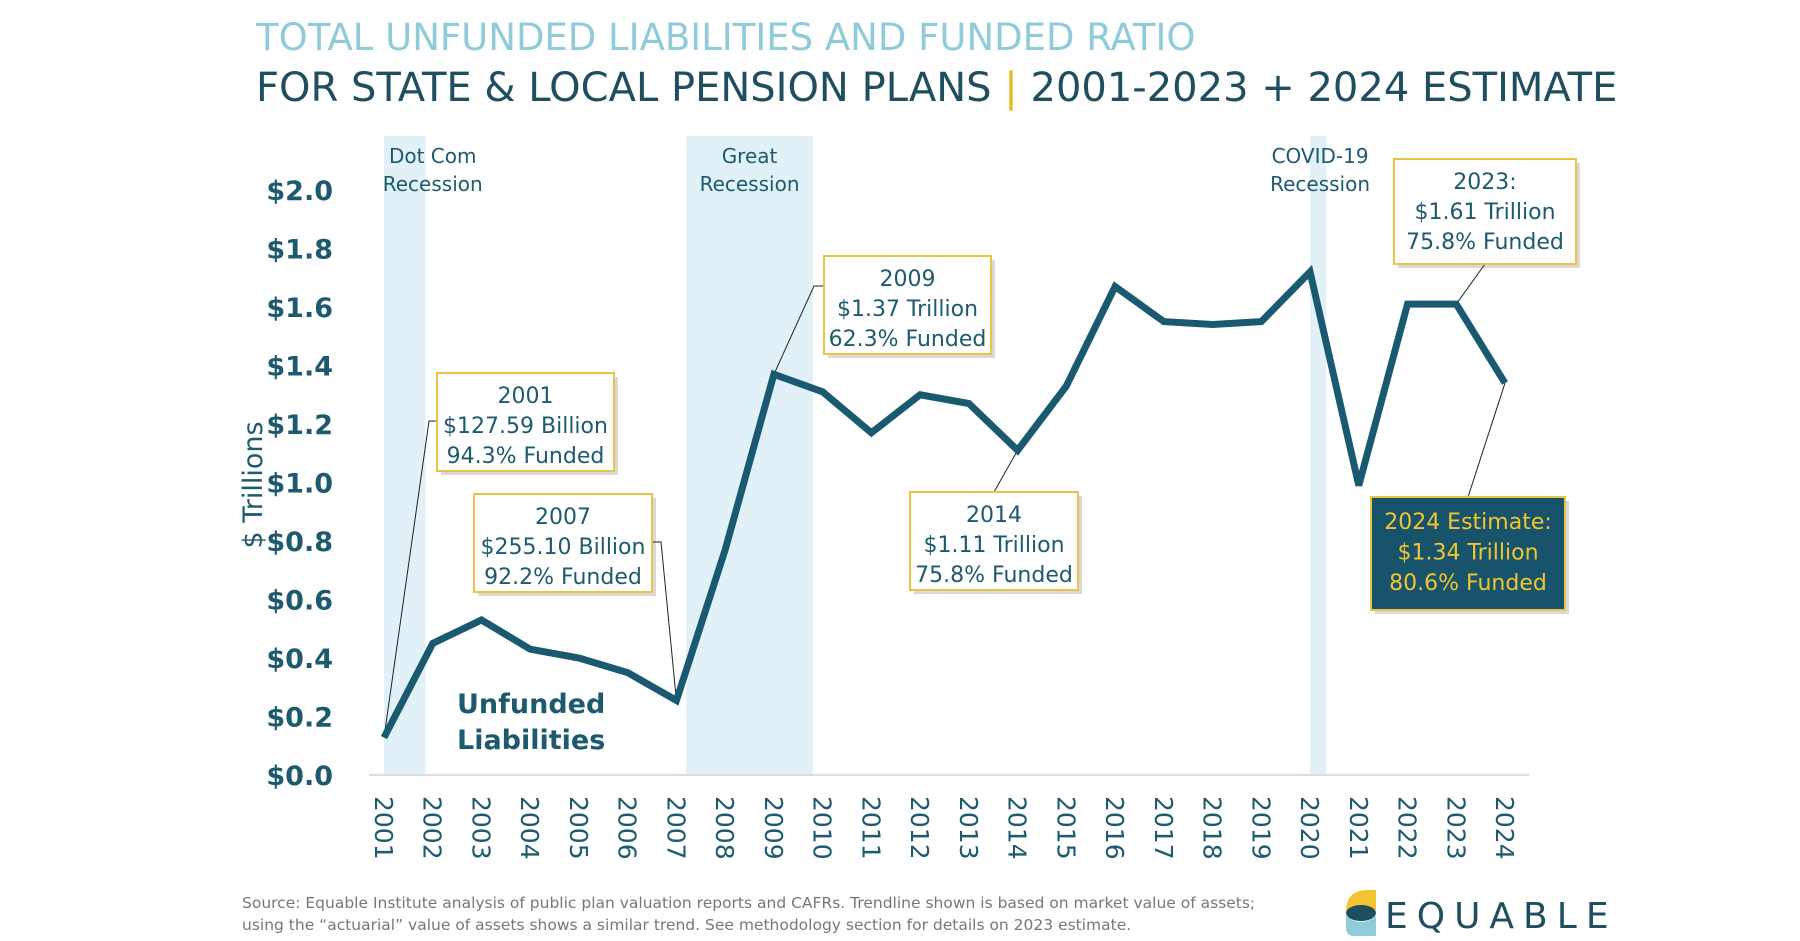  I want to click on x-tick-label: 2013, so click(968, 828).